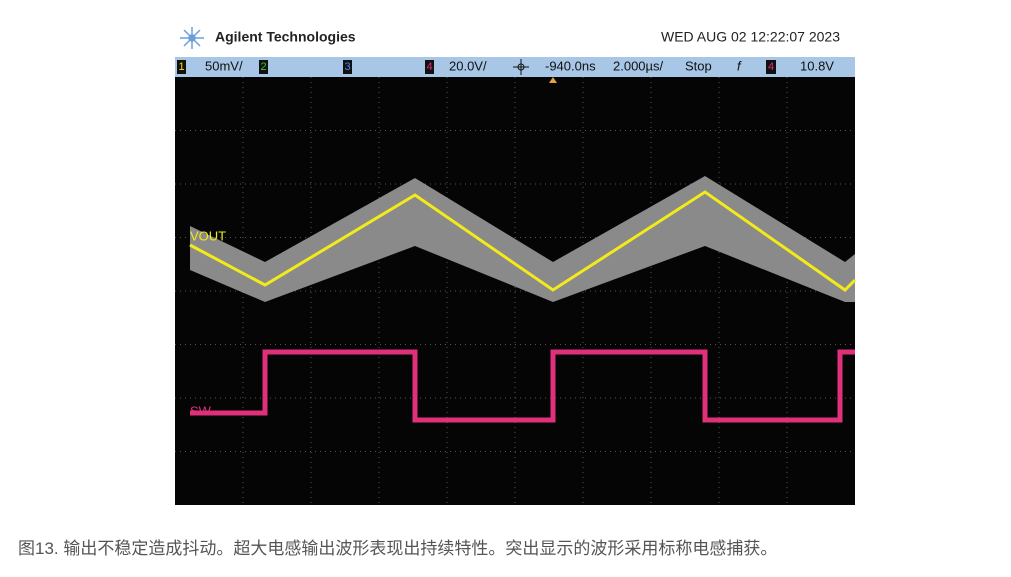 Image resolution: width=1011 pixels, height=577 pixels. What do you see at coordinates (201, 410) in the screenshot?
I see `sw-label: SW` at bounding box center [201, 410].